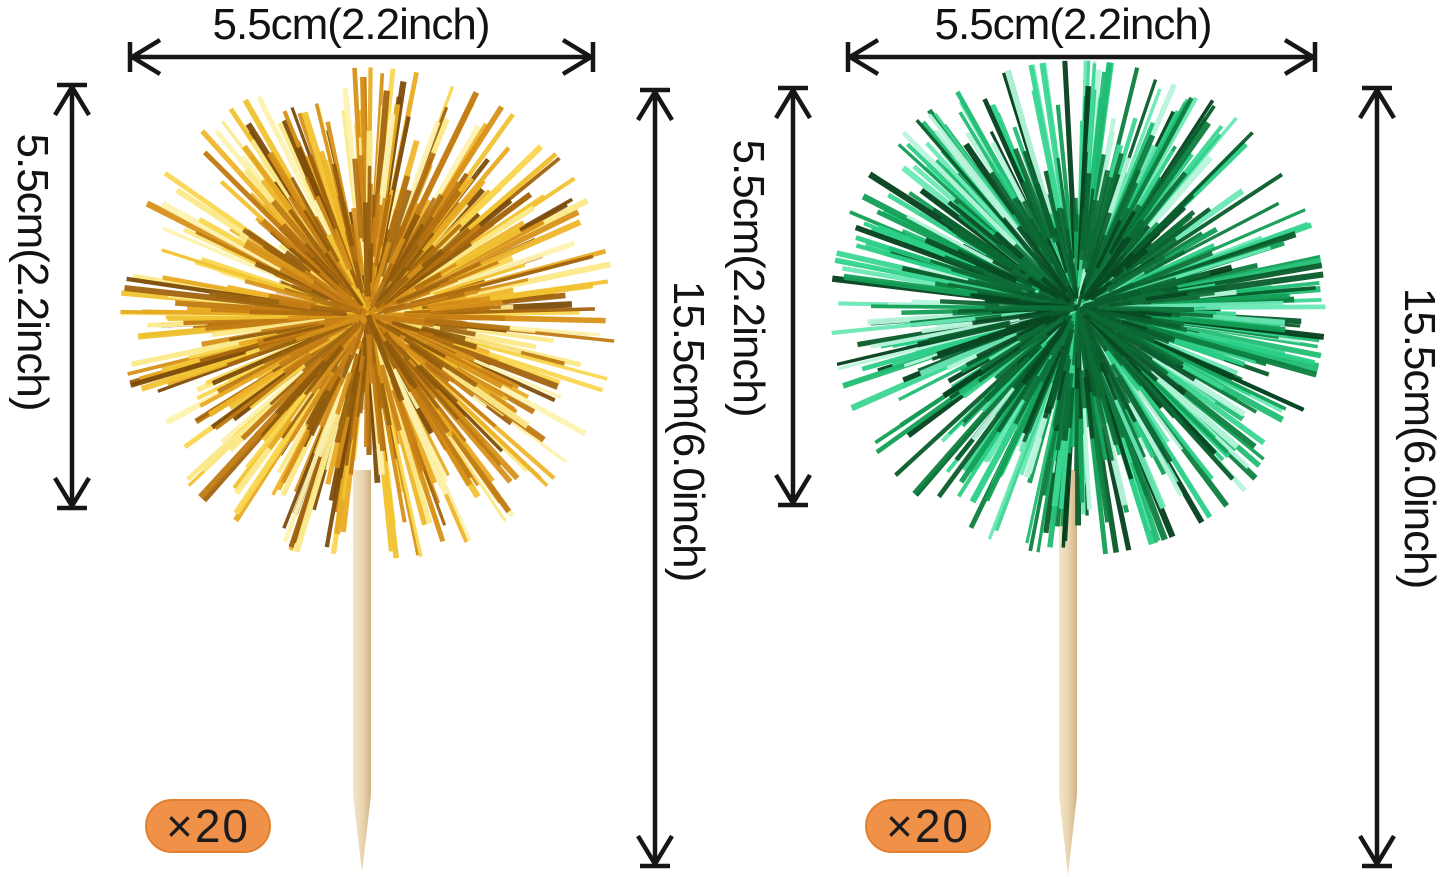  Describe the element at coordinates (361, 57) in the screenshot. I see `gold-width-arrow` at that location.